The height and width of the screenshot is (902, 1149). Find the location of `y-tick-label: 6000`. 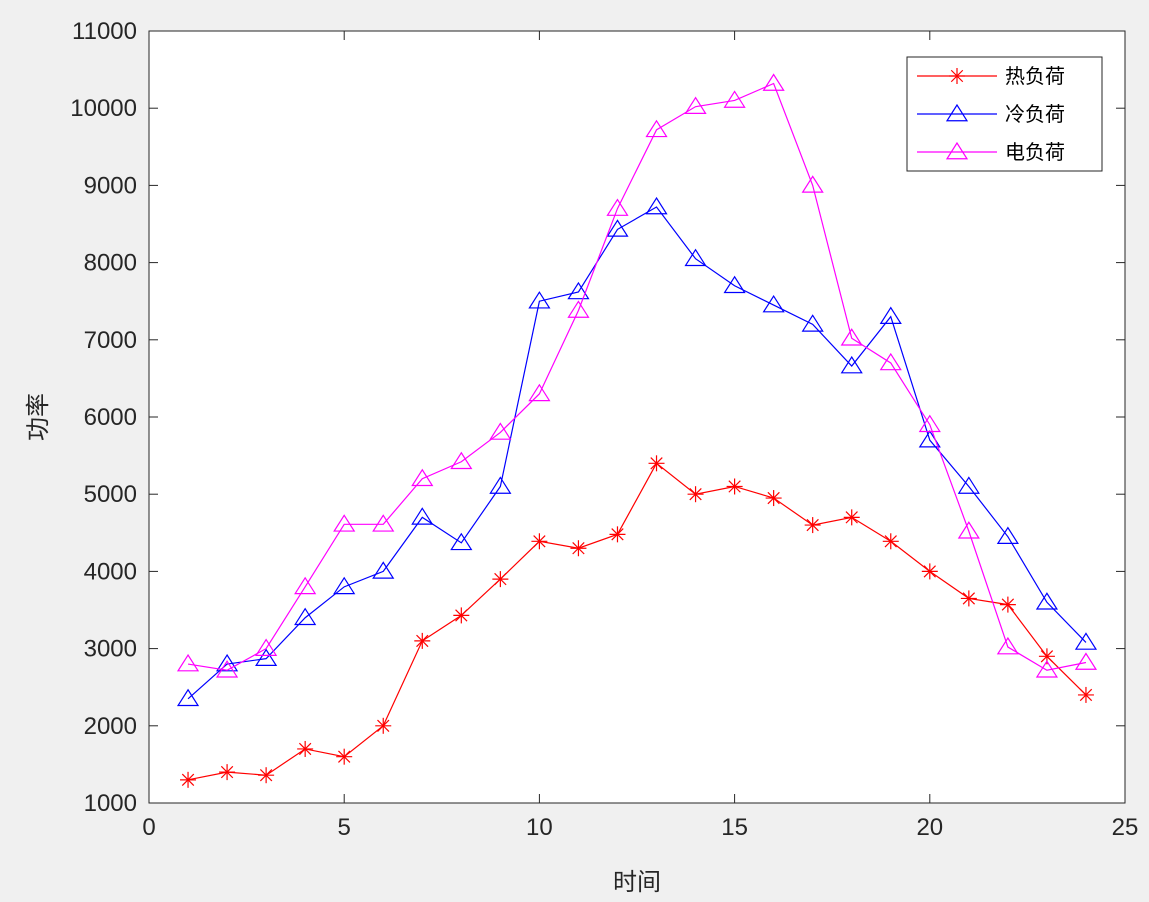

y-tick-label: 6000 is located at coordinates (110, 417).